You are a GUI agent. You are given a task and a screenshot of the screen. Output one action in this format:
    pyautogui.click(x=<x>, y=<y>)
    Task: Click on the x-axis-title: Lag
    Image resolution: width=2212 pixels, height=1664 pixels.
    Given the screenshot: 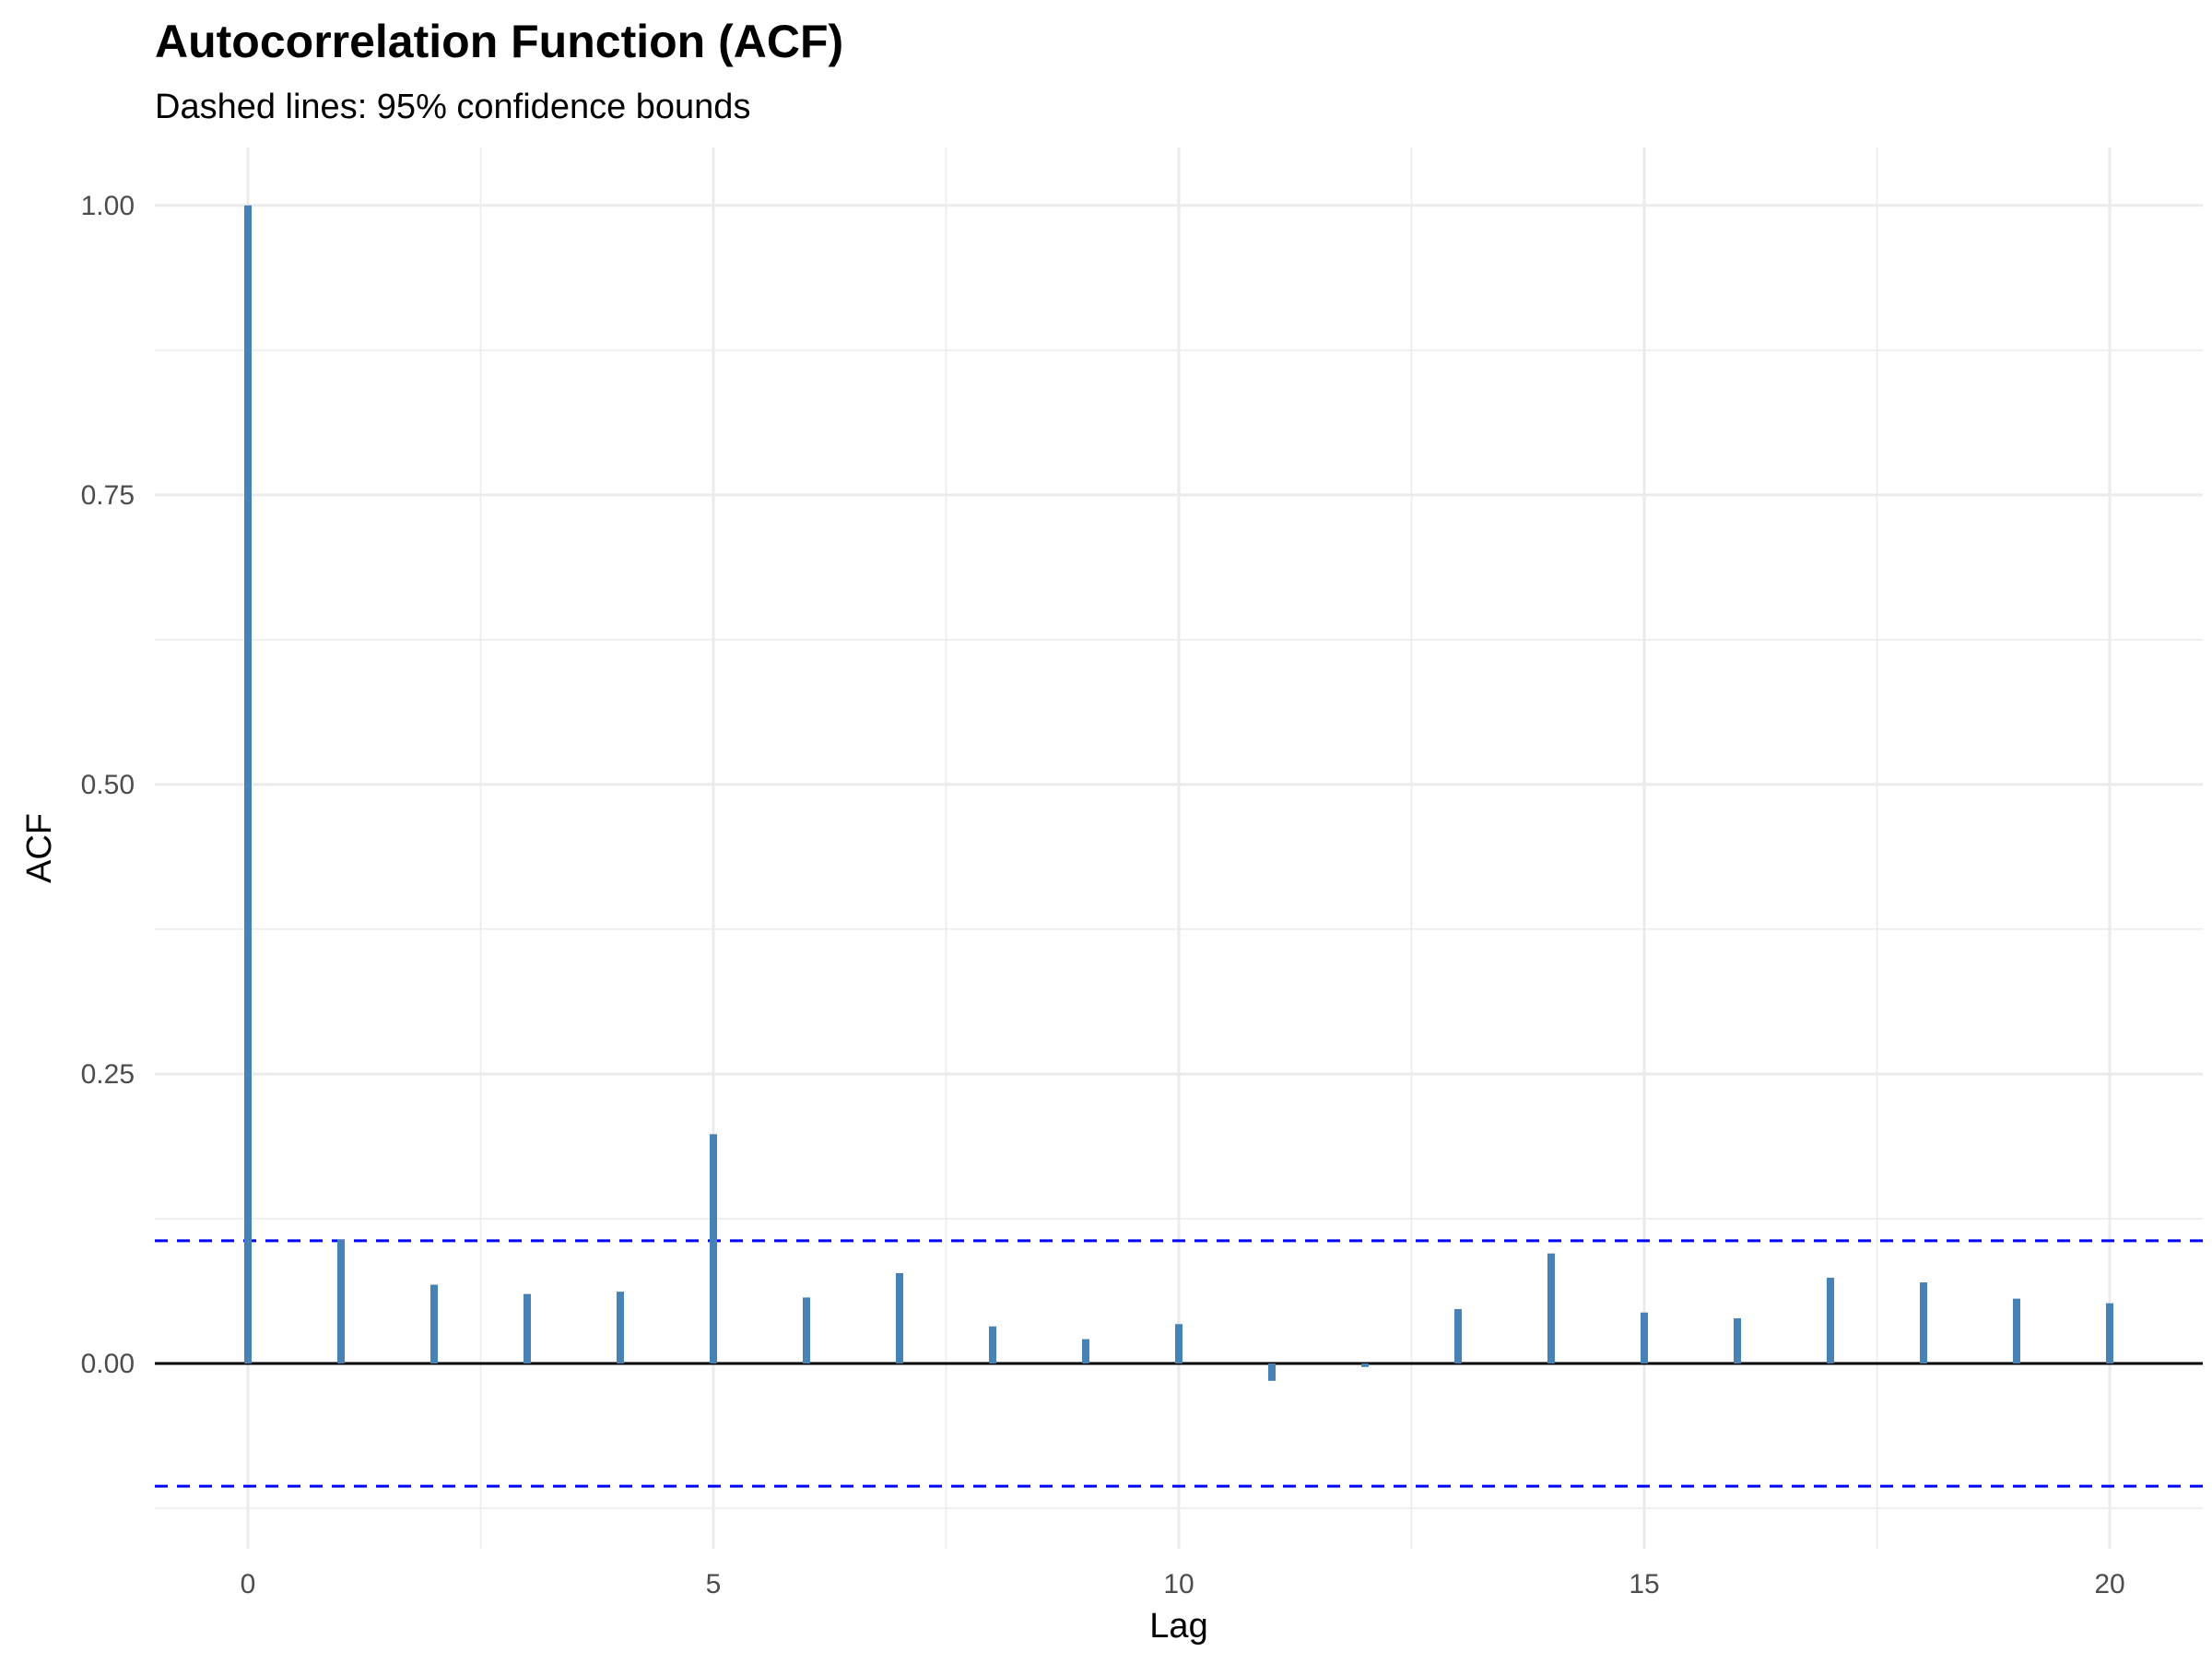 What is the action you would take?
    pyautogui.click(x=1178, y=1626)
    